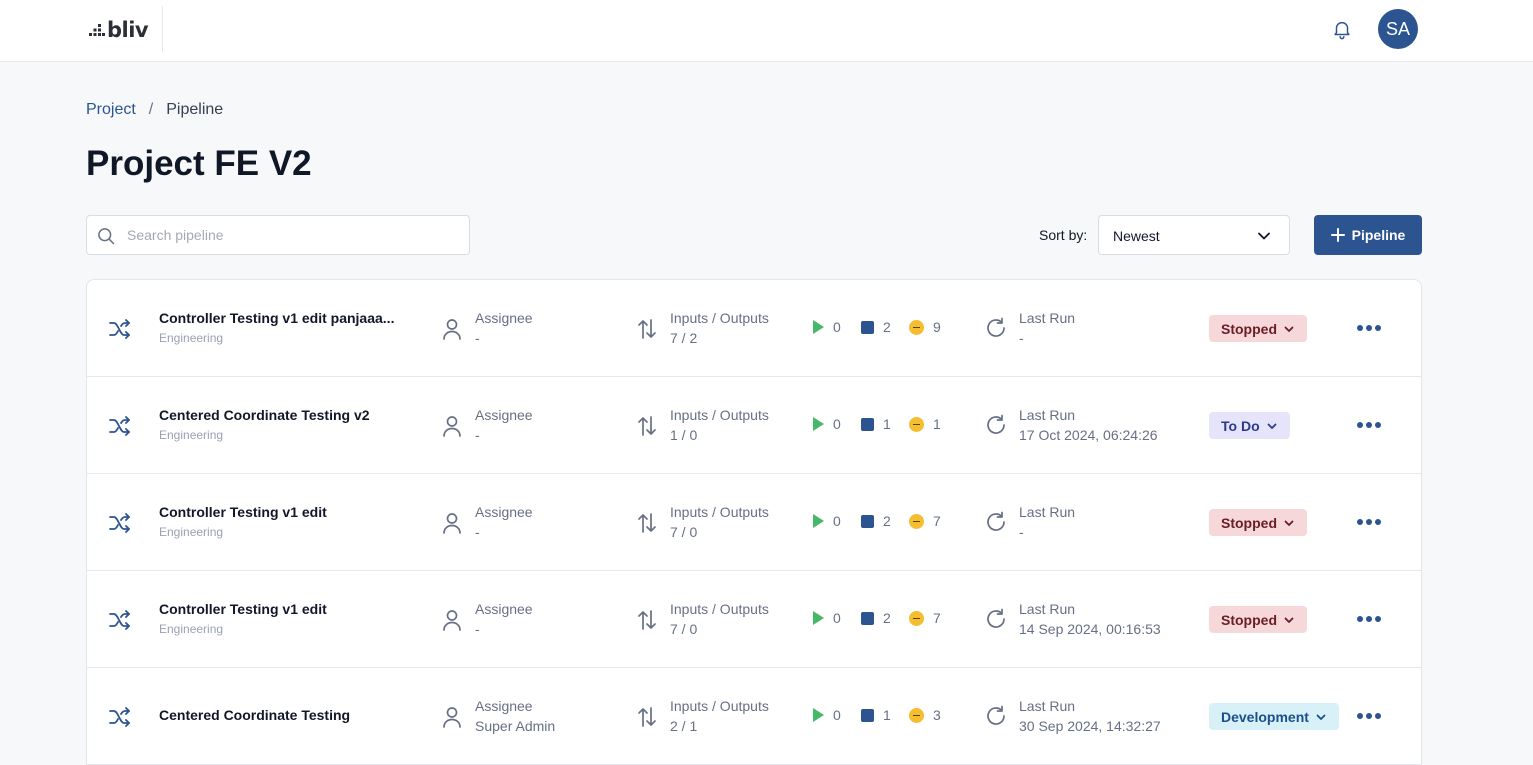 The height and width of the screenshot is (765, 1533). I want to click on stopped-stat: 1, so click(885, 715).